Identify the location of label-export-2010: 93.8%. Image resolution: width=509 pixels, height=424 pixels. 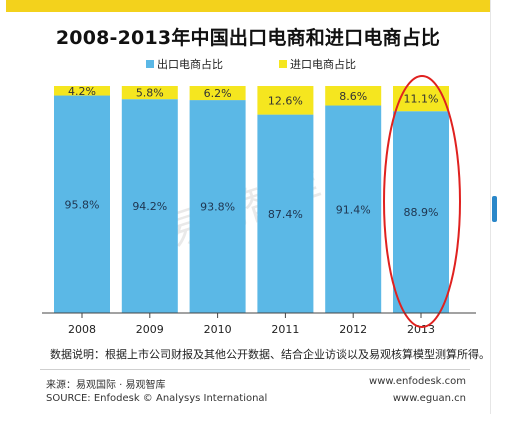
(217, 207).